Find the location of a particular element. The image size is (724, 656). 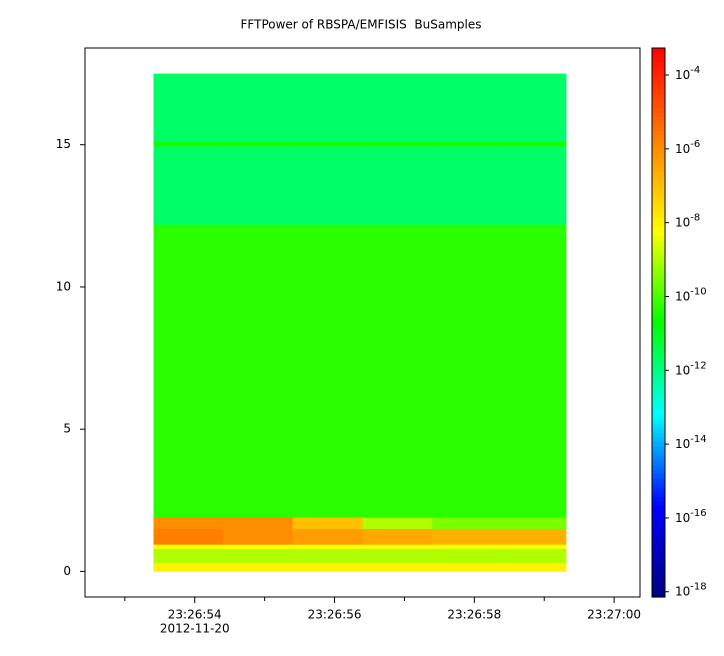

x-date-label: 2012-11-20 is located at coordinates (195, 629).